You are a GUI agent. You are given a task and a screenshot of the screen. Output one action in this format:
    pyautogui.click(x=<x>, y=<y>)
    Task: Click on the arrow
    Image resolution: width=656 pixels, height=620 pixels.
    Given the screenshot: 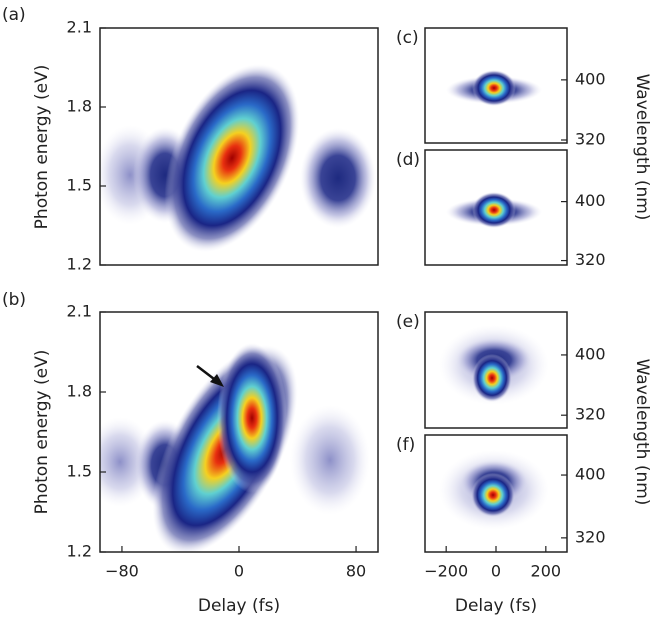 What is the action you would take?
    pyautogui.click(x=210, y=376)
    